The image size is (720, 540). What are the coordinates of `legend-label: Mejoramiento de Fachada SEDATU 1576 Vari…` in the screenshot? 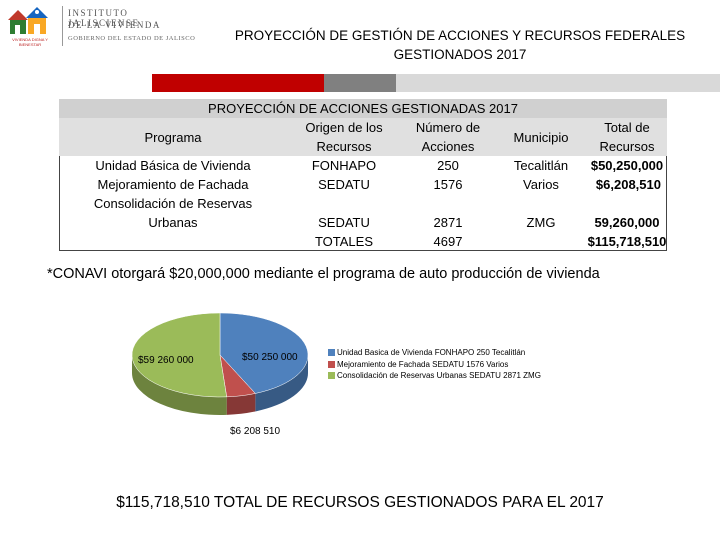 It's located at (423, 364).